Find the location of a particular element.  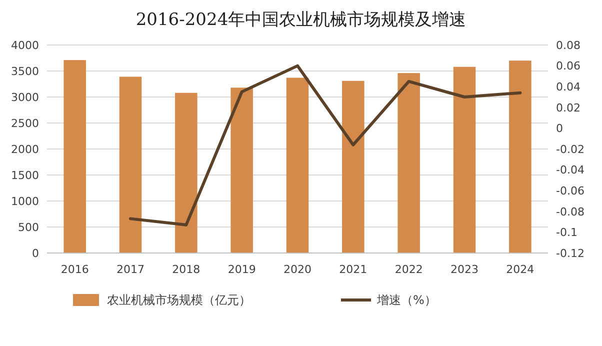

y2-tick-label: -0.08 is located at coordinates (570, 211).